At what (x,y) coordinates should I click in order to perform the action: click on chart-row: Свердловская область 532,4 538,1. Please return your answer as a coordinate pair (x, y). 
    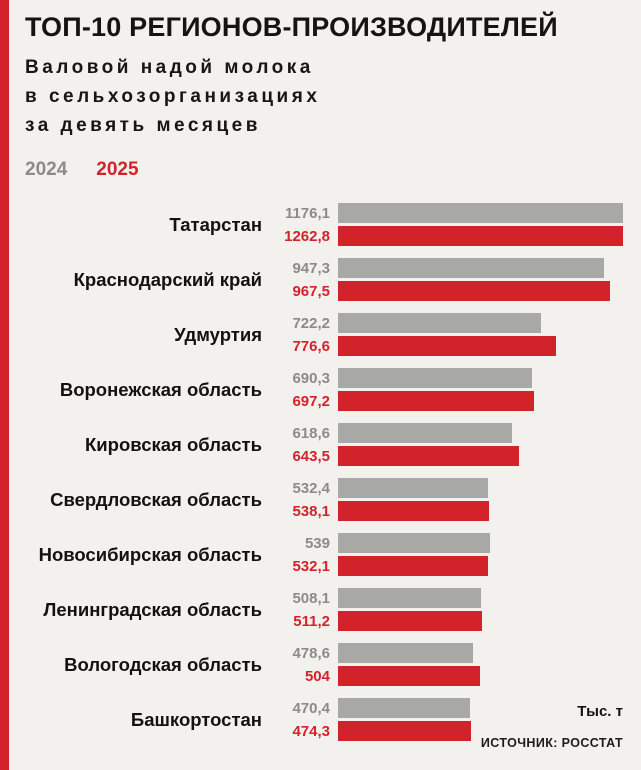
    Looking at the image, I should click on (319, 499).